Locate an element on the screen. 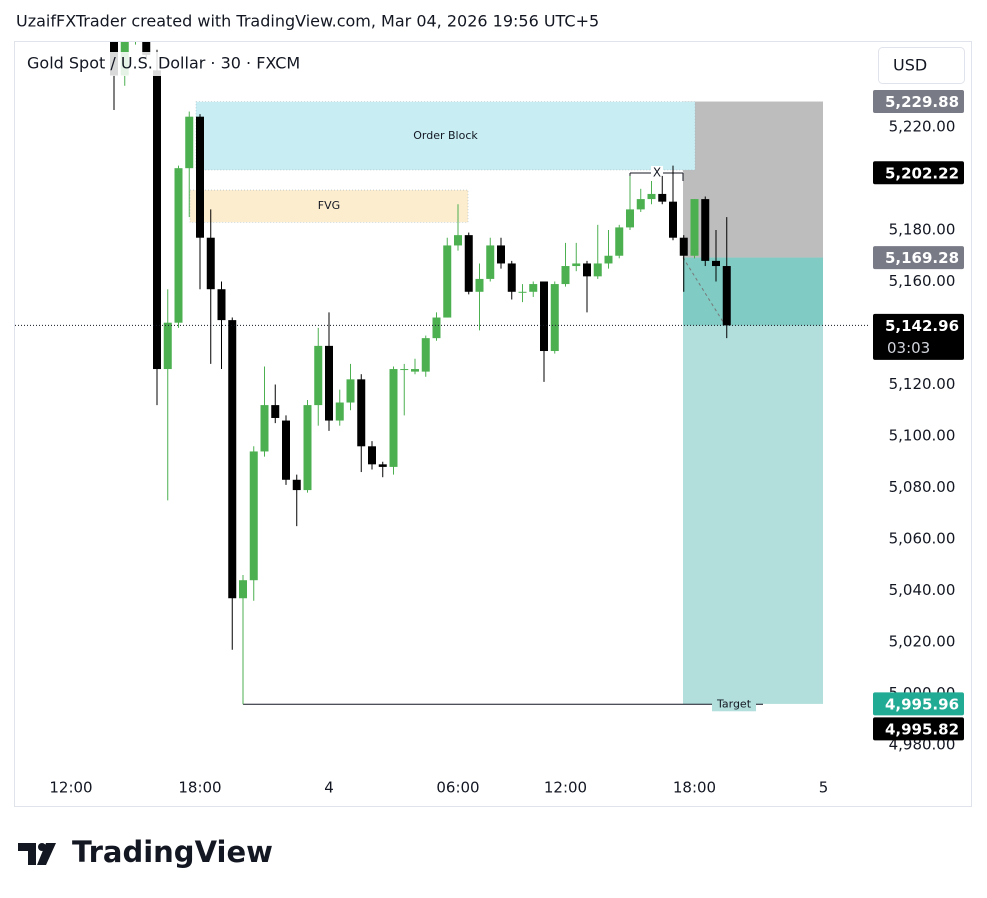 Image resolution: width=987 pixels, height=898 pixels. profit-zone is located at coordinates (753, 480).